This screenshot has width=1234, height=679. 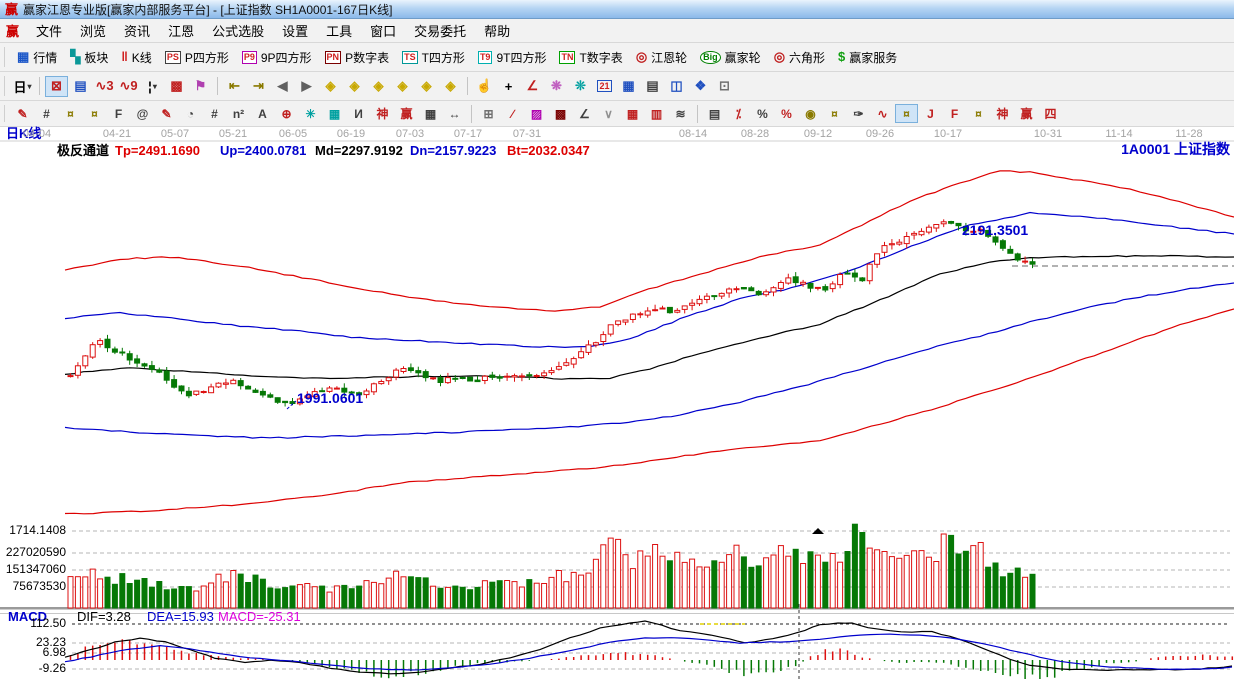 I want to click on sectors-button: ▚ 板块, so click(x=89, y=57).